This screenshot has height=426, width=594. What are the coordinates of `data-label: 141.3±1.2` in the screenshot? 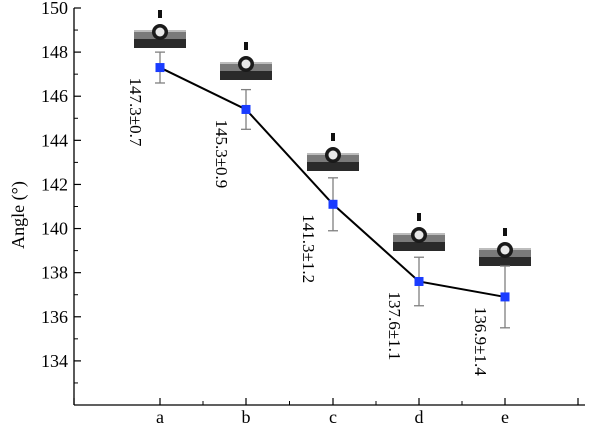 It's located at (308, 248).